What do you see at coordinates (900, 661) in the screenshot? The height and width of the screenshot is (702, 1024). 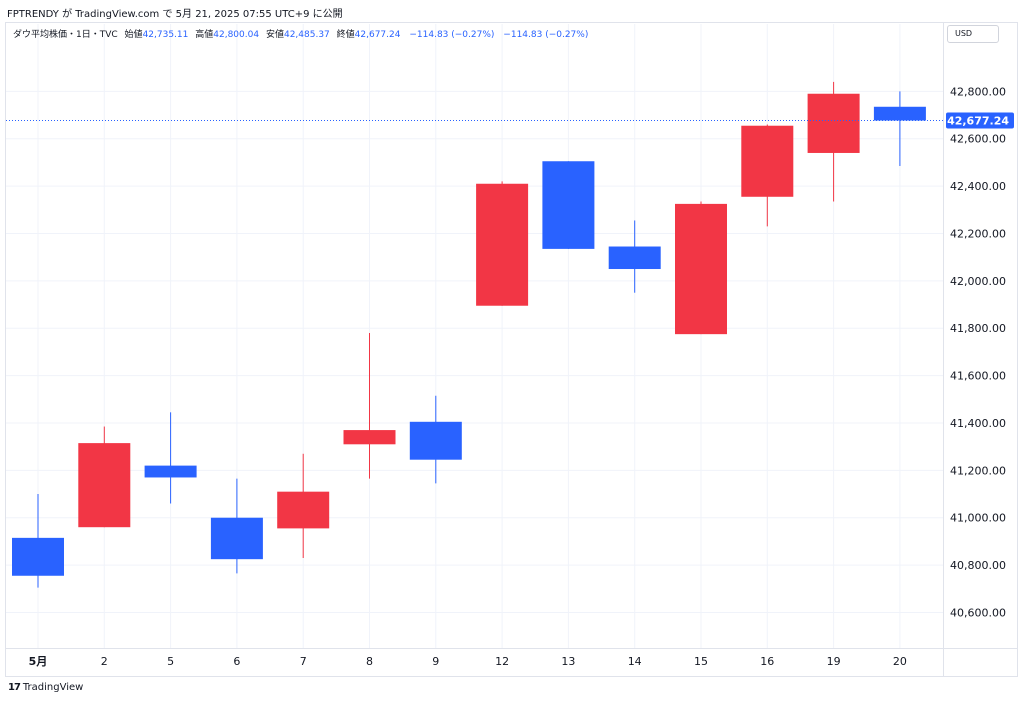 I see `x-tick-label: 20` at bounding box center [900, 661].